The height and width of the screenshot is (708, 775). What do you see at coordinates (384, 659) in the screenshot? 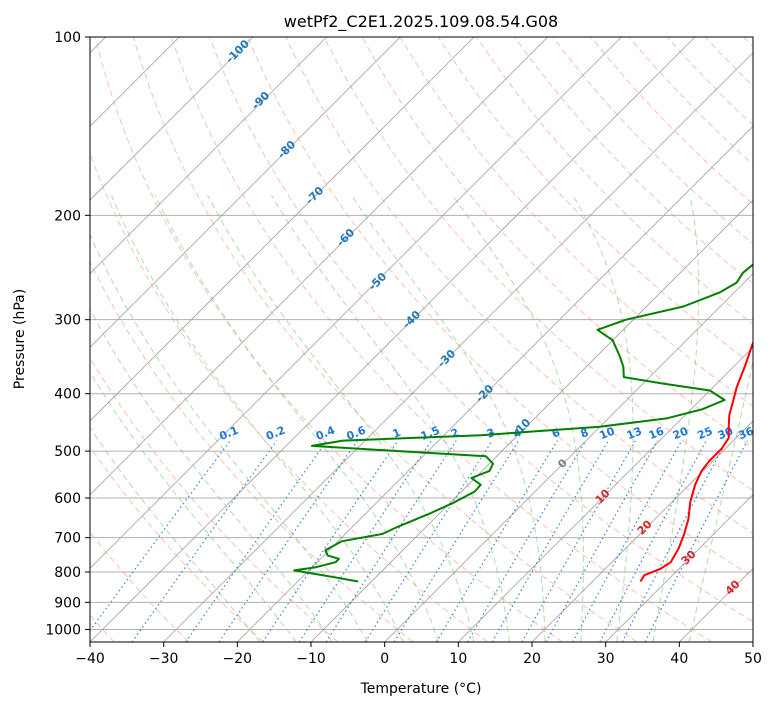
I see `x-tick-label: 0` at bounding box center [384, 659].